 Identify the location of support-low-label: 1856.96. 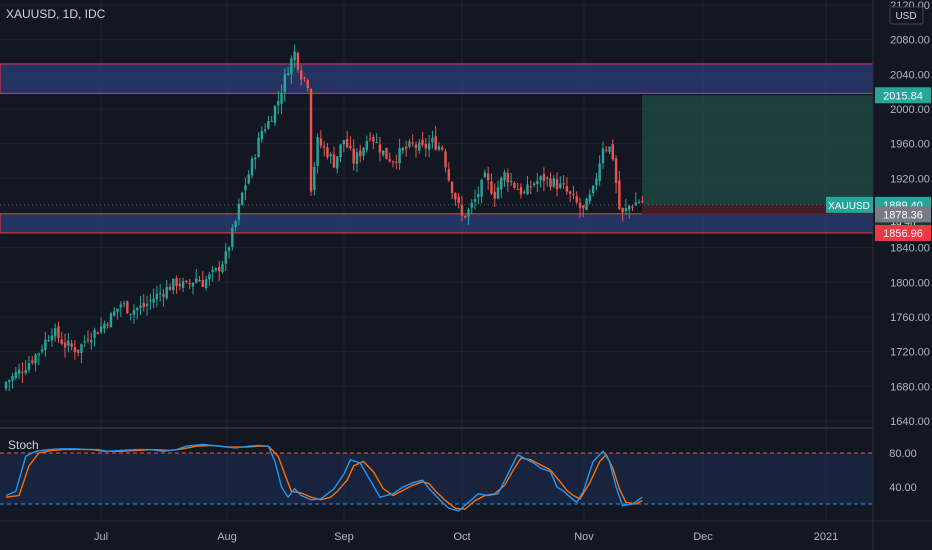
(903, 232).